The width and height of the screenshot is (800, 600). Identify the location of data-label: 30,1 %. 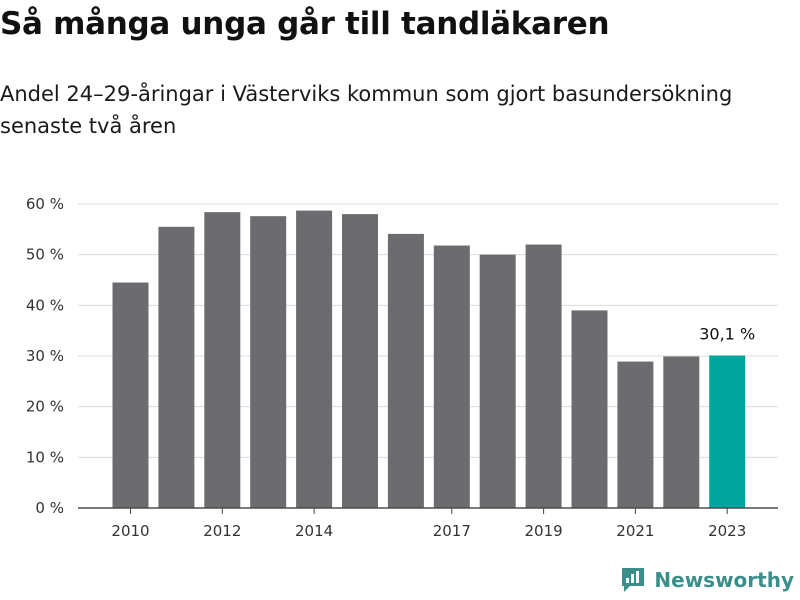
(727, 333).